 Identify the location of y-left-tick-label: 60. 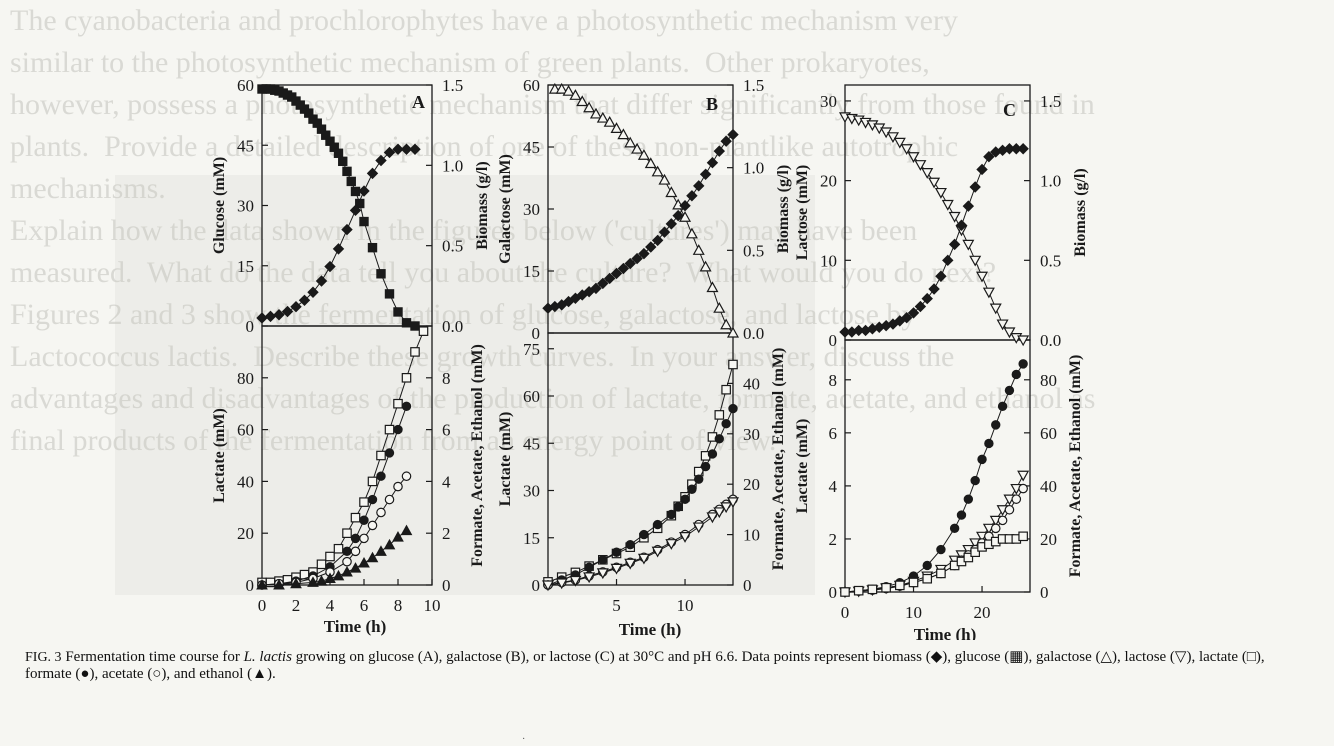
(531, 85).